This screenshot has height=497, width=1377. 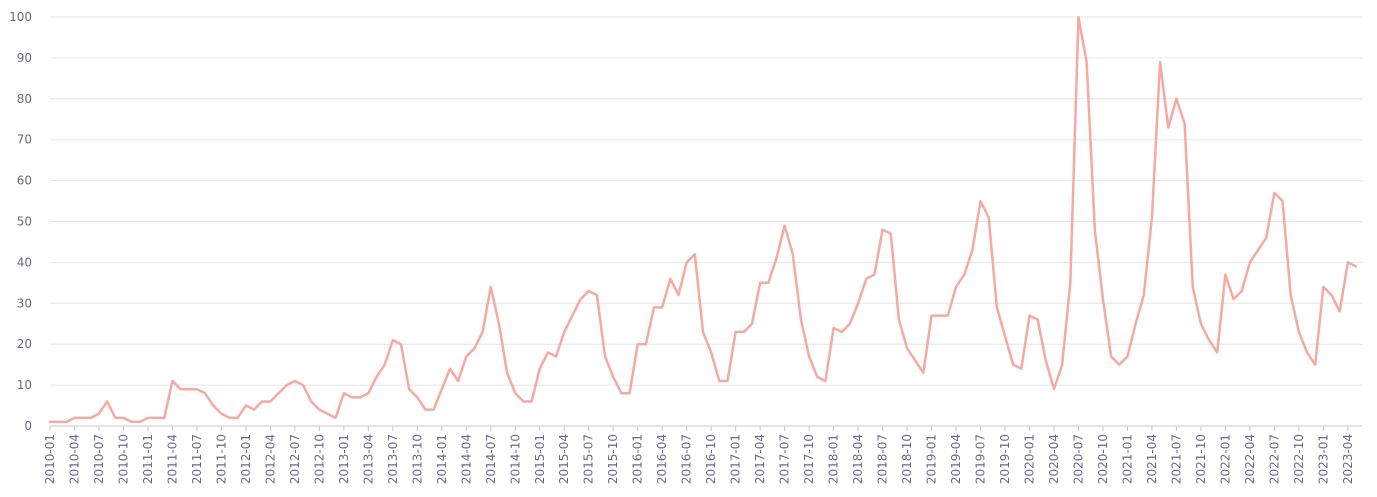 What do you see at coordinates (24, 58) in the screenshot?
I see `y-tick-label: 90` at bounding box center [24, 58].